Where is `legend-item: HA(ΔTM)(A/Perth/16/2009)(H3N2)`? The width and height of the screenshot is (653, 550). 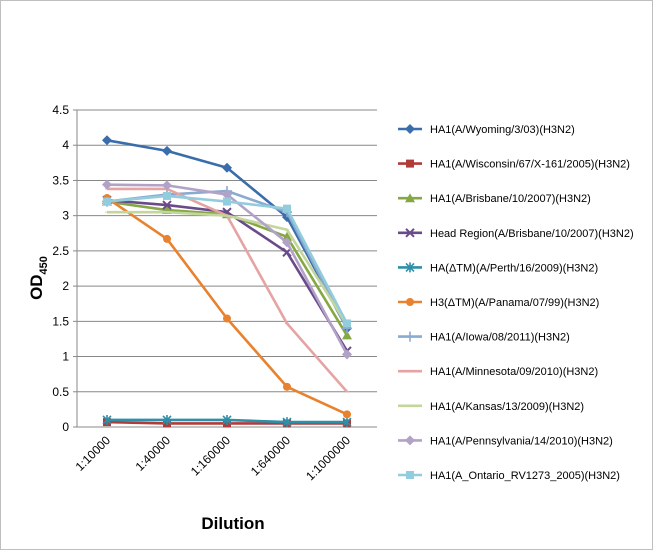 legend-item: HA(ΔTM)(A/Perth/16/2009)(H3N2) is located at coordinates (498, 268).